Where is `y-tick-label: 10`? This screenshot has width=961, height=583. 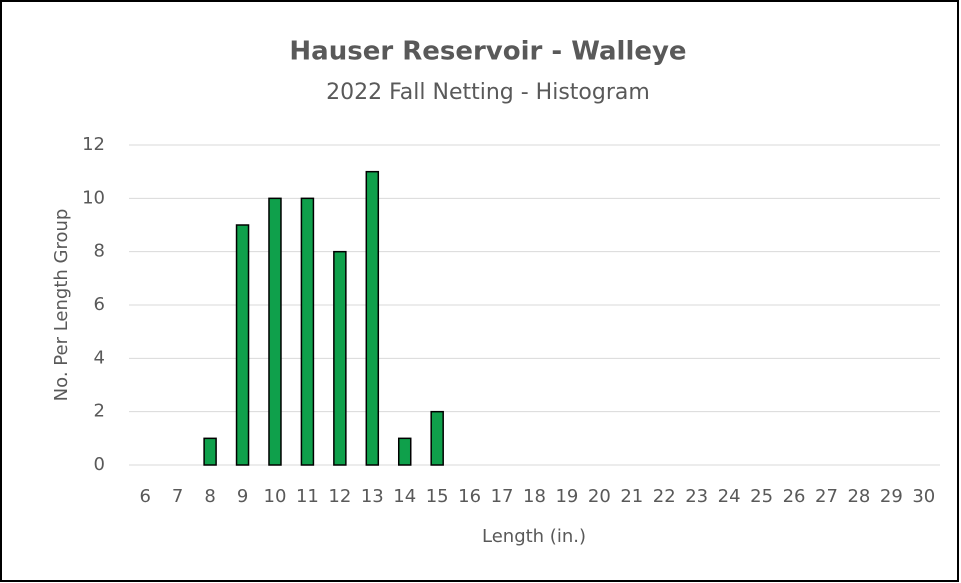
y-tick-label: 10 is located at coordinates (93, 197).